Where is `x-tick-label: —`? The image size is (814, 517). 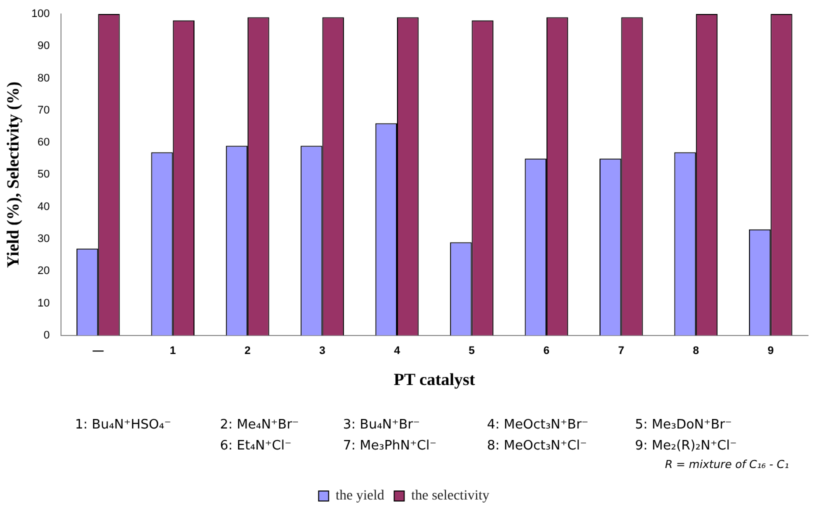 x-tick-label: — is located at coordinates (98, 351).